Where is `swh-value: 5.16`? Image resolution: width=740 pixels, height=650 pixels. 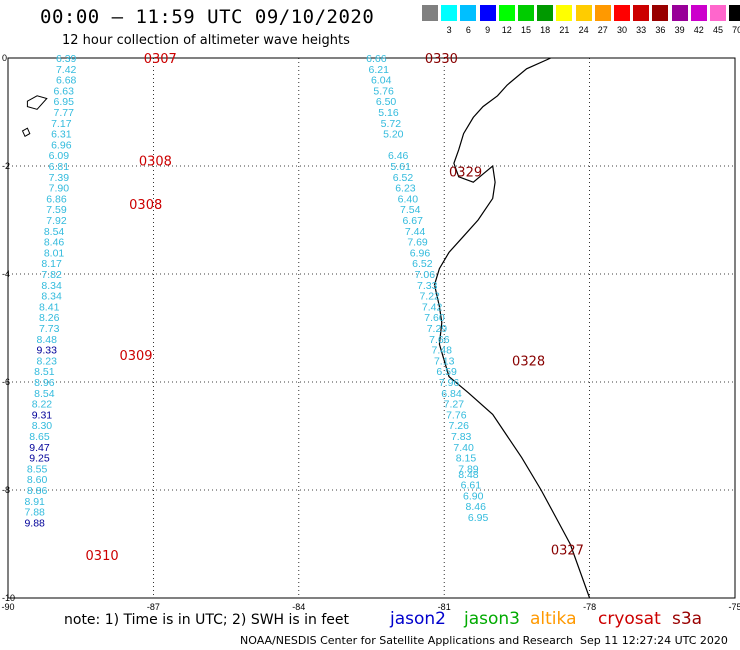
swh-value: 5.16 is located at coordinates (388, 113).